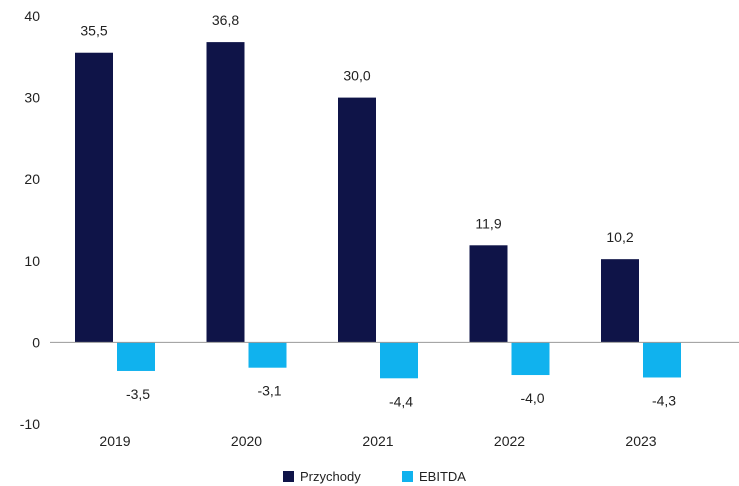  Describe the element at coordinates (32, 16) in the screenshot. I see `y-tick-label: 40` at that location.